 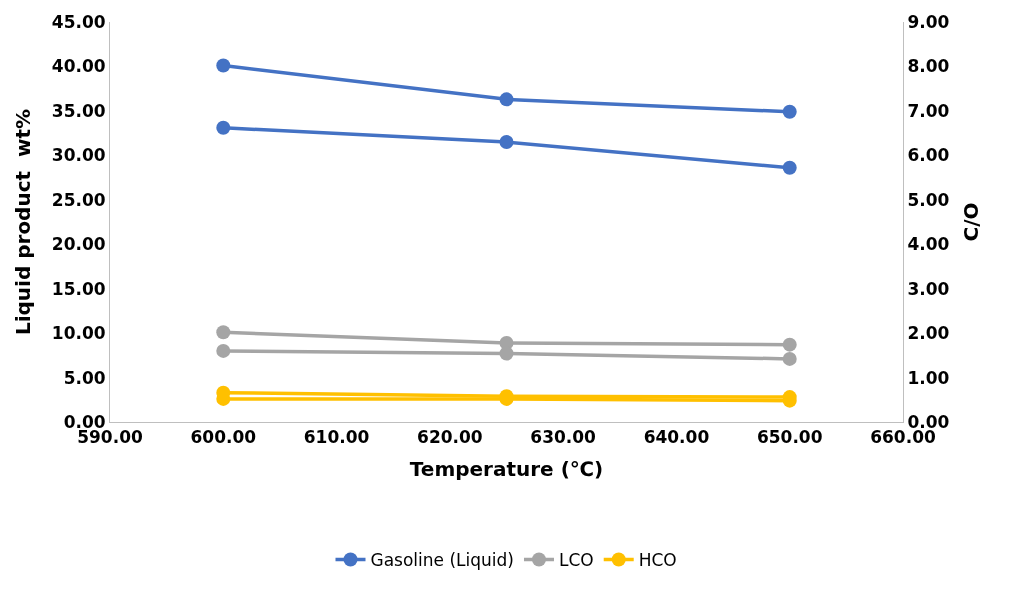 What do you see at coordinates (442, 560) in the screenshot?
I see `legend-label: Gasoline (Liquid)` at bounding box center [442, 560].